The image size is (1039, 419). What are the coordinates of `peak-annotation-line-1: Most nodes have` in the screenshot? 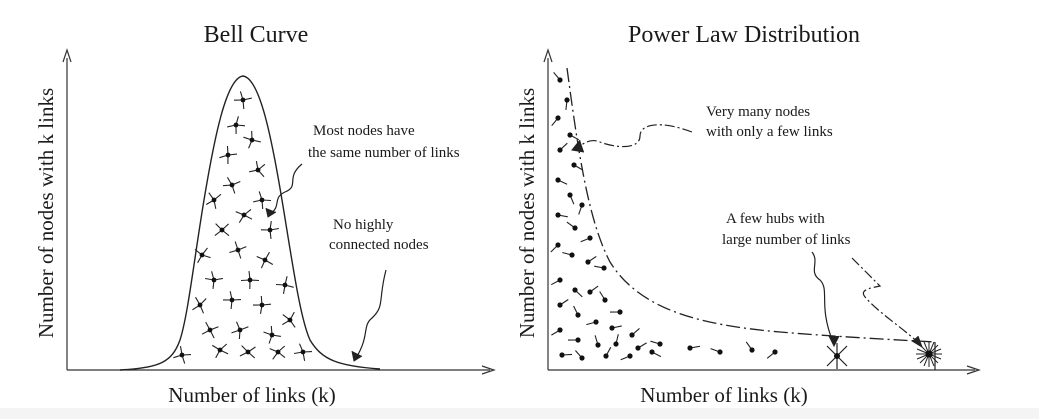 It's located at (364, 131).